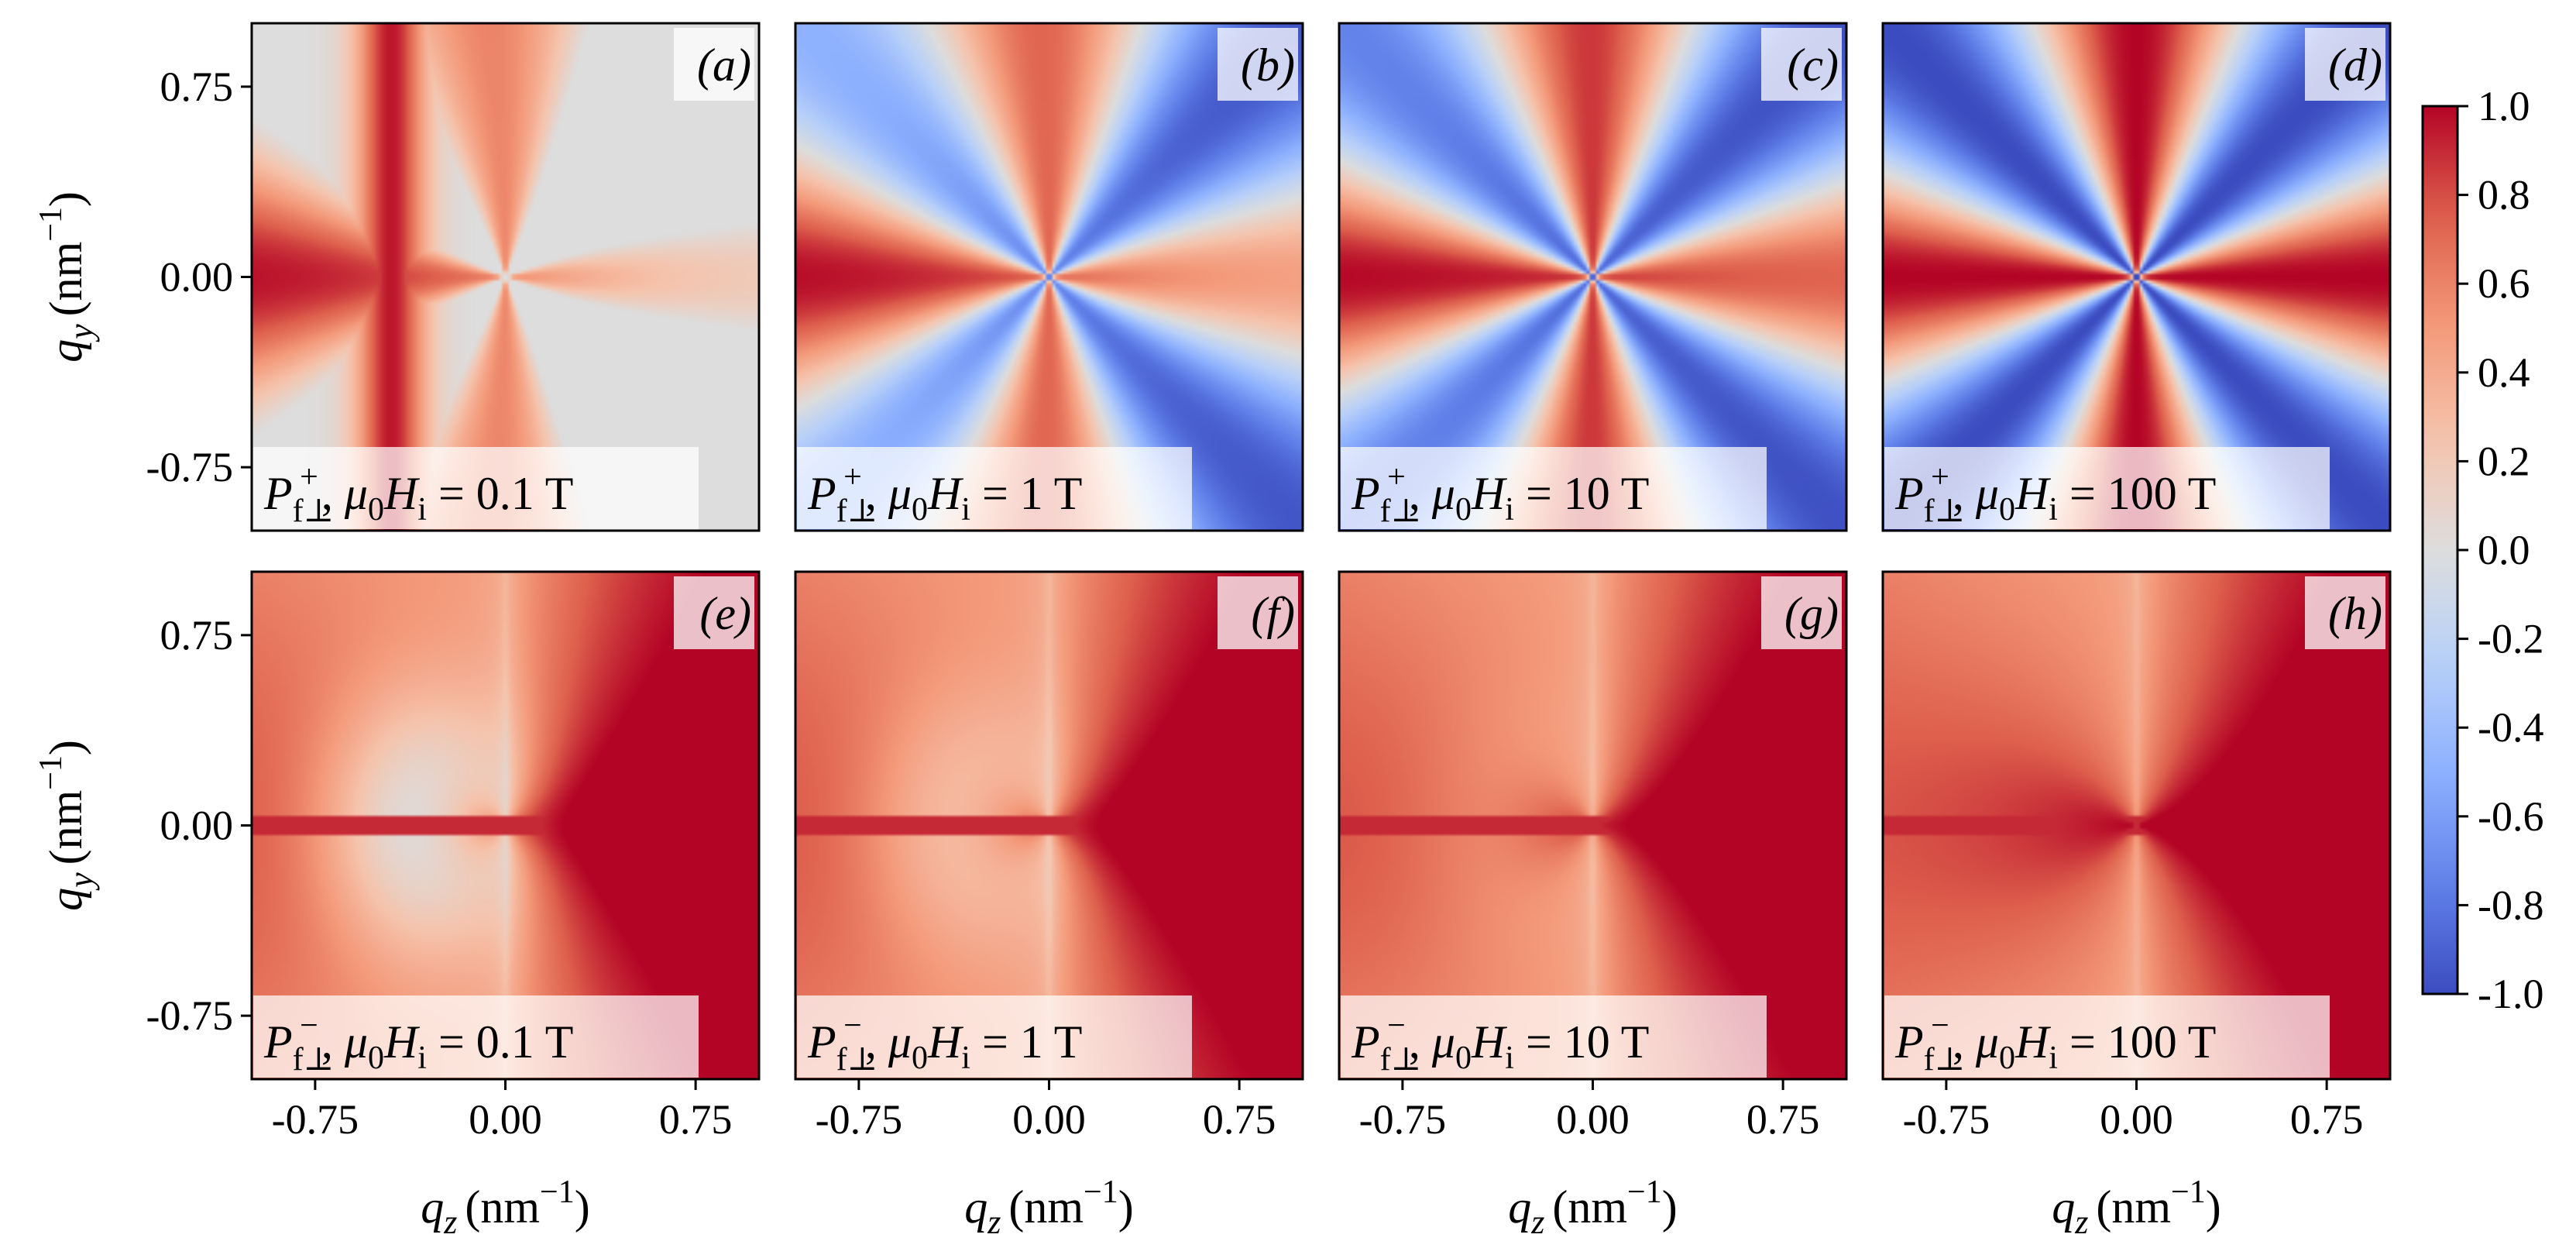 The width and height of the screenshot is (2576, 1255). What do you see at coordinates (505, 277) in the screenshot?
I see `heatmap-a` at bounding box center [505, 277].